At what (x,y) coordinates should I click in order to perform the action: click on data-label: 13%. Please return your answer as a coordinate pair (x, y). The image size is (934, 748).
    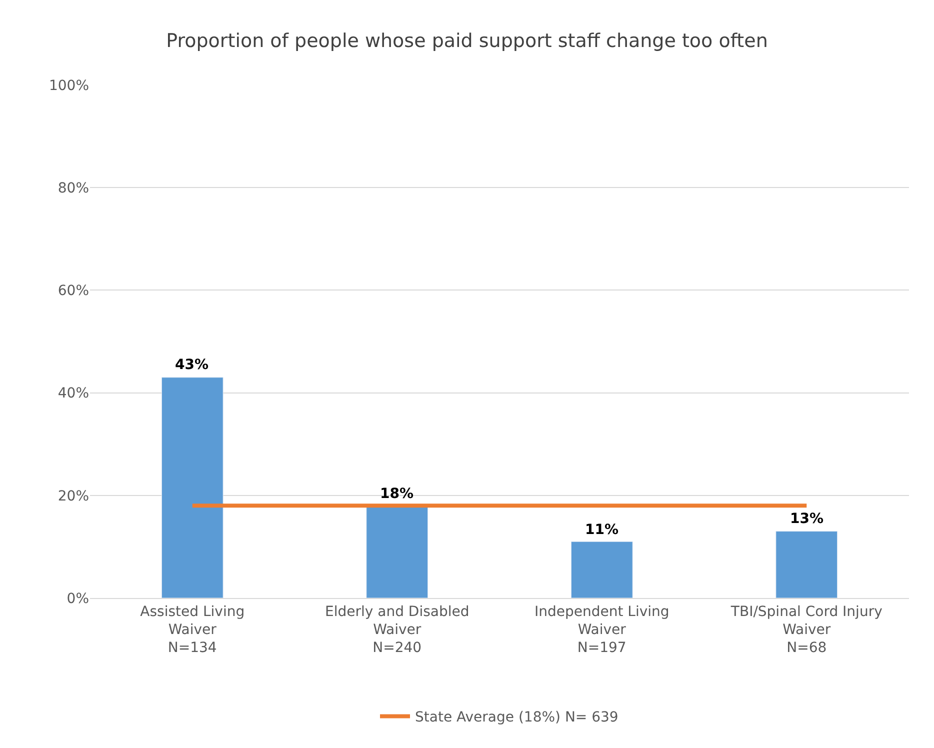
    Looking at the image, I should click on (807, 519).